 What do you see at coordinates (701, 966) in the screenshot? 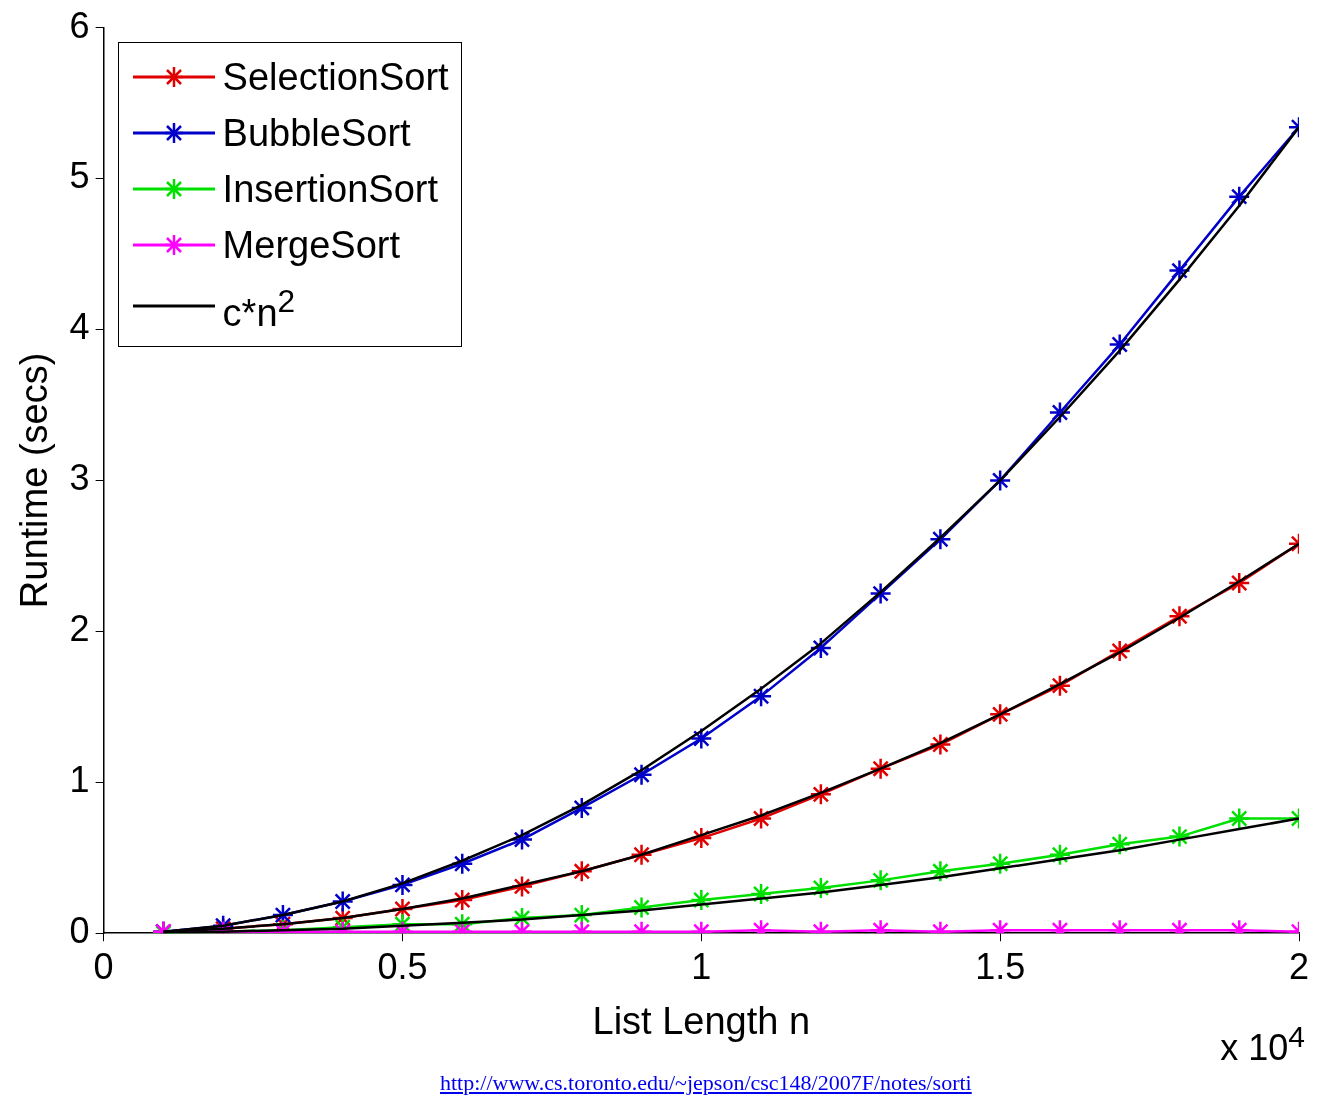
I see `x-tick-label: 1` at bounding box center [701, 966].